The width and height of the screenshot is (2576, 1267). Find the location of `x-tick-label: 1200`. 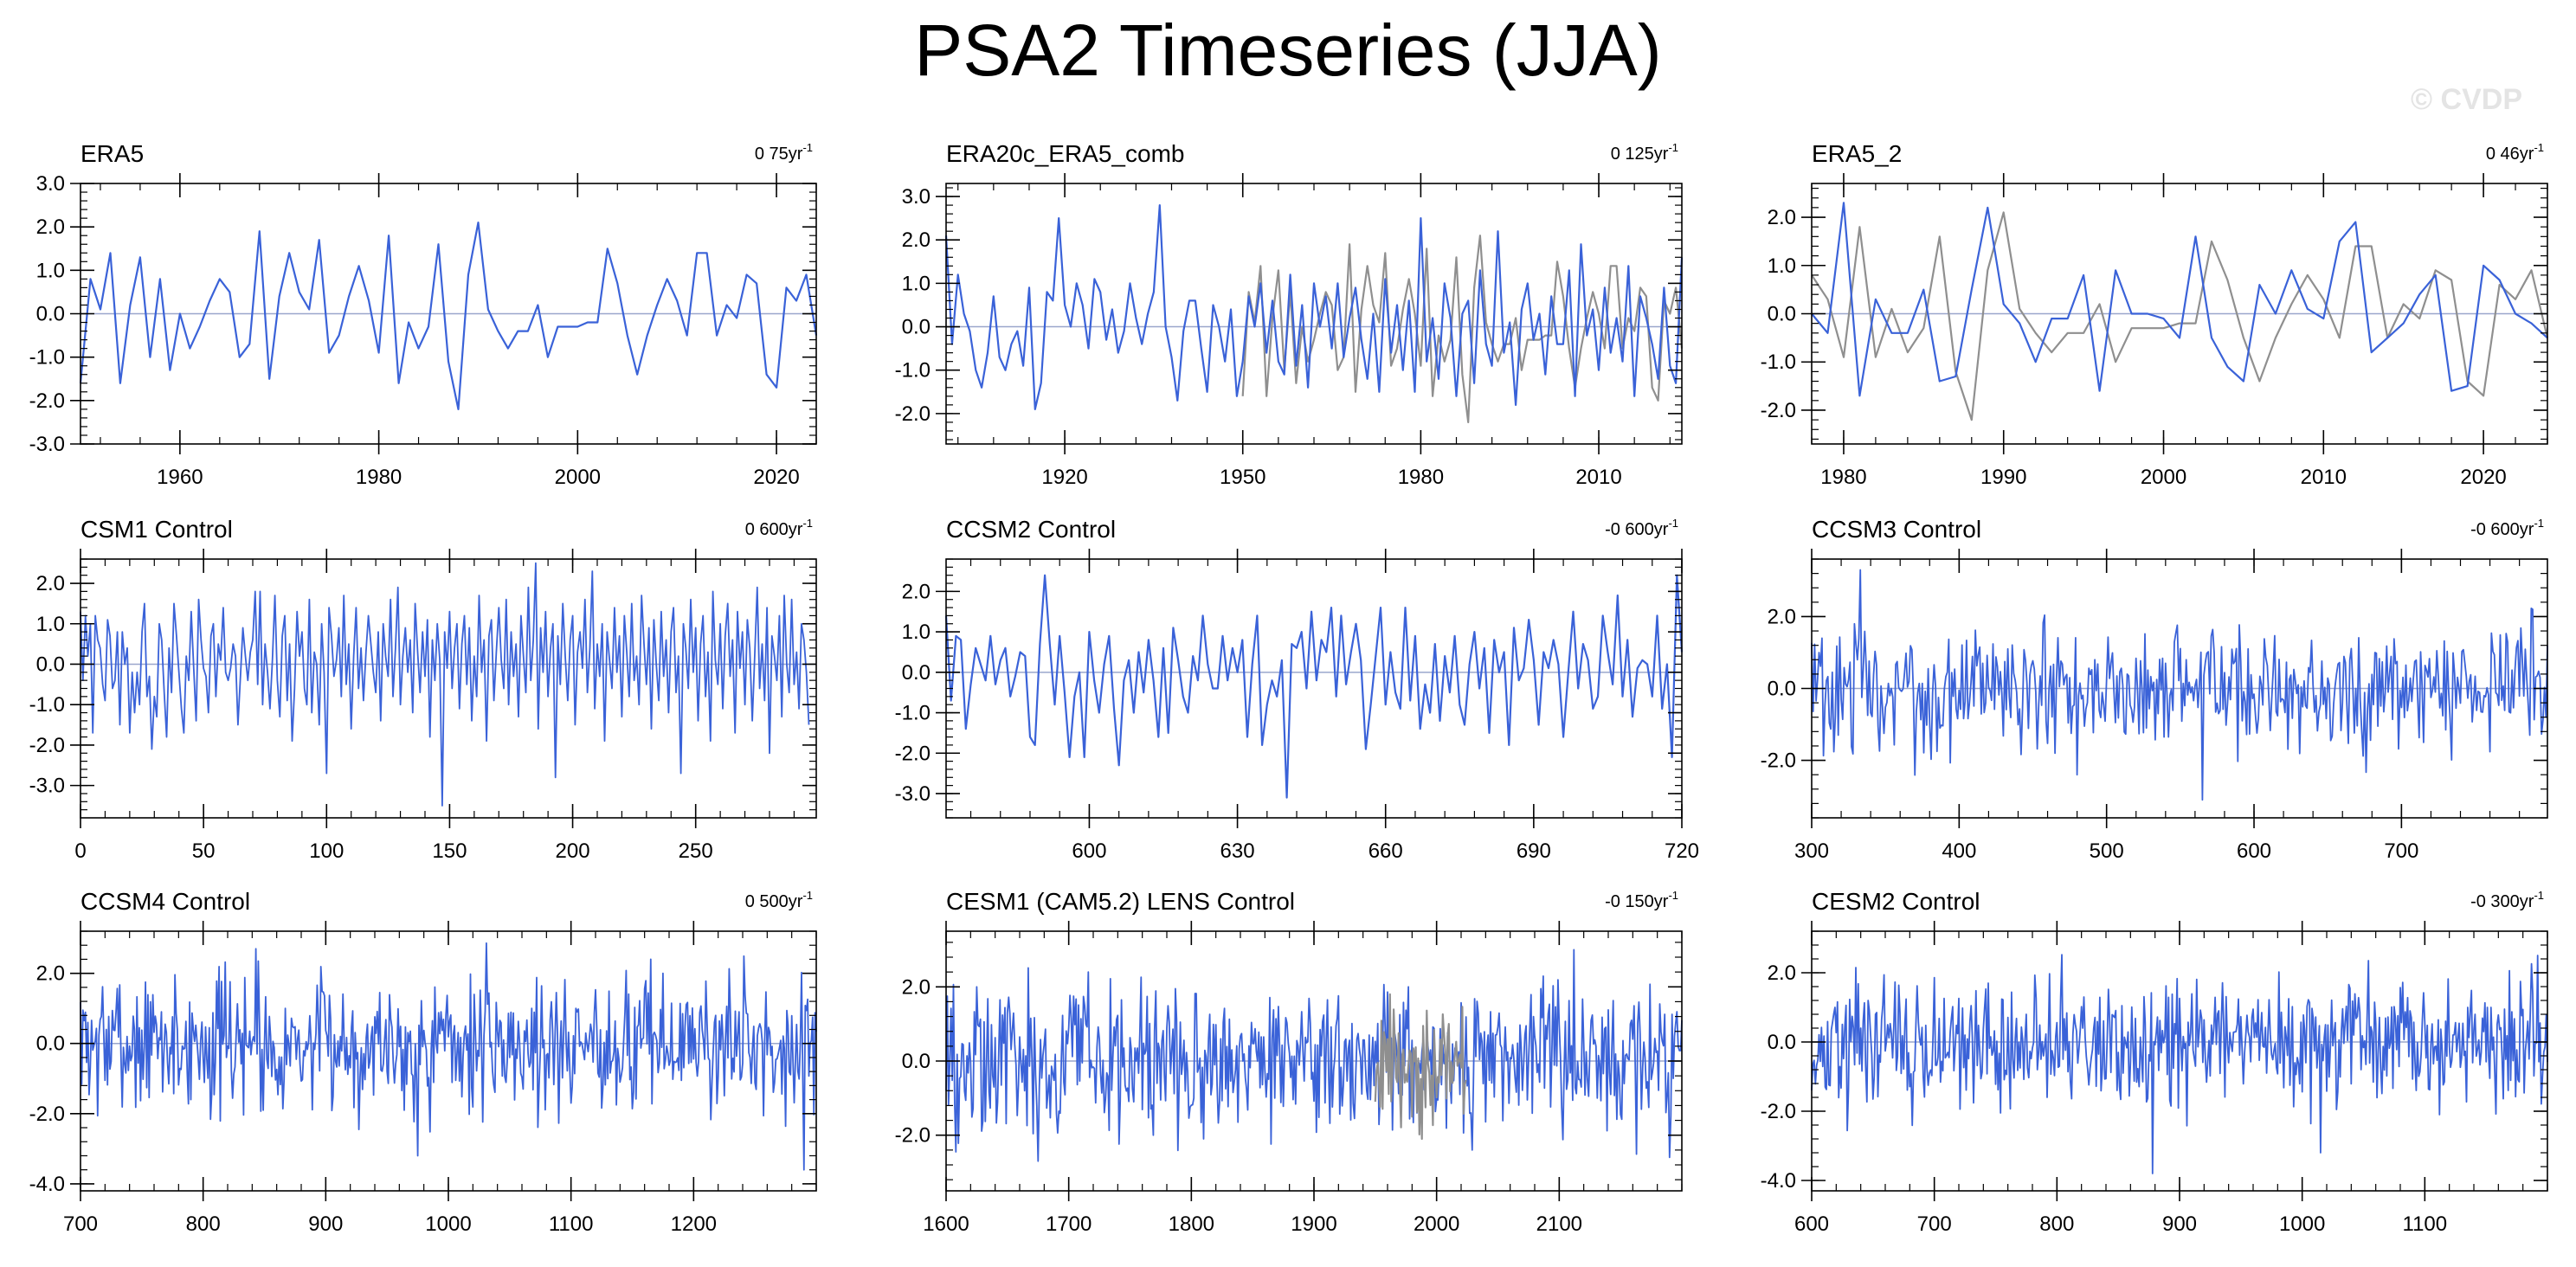

x-tick-label: 1200 is located at coordinates (694, 1224).